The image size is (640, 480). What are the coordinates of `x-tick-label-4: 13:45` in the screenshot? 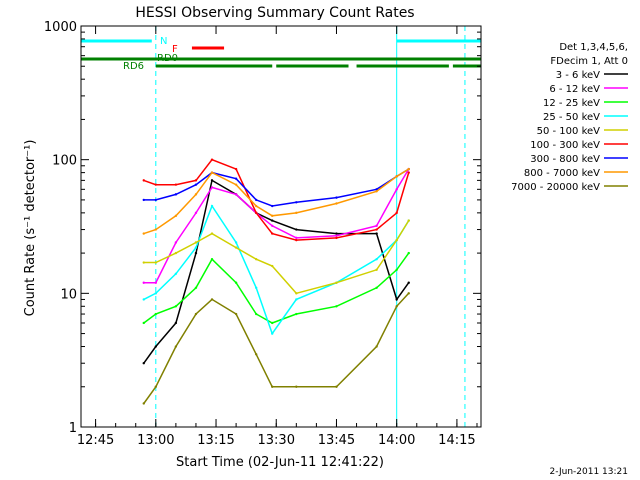 It's located at (336, 440).